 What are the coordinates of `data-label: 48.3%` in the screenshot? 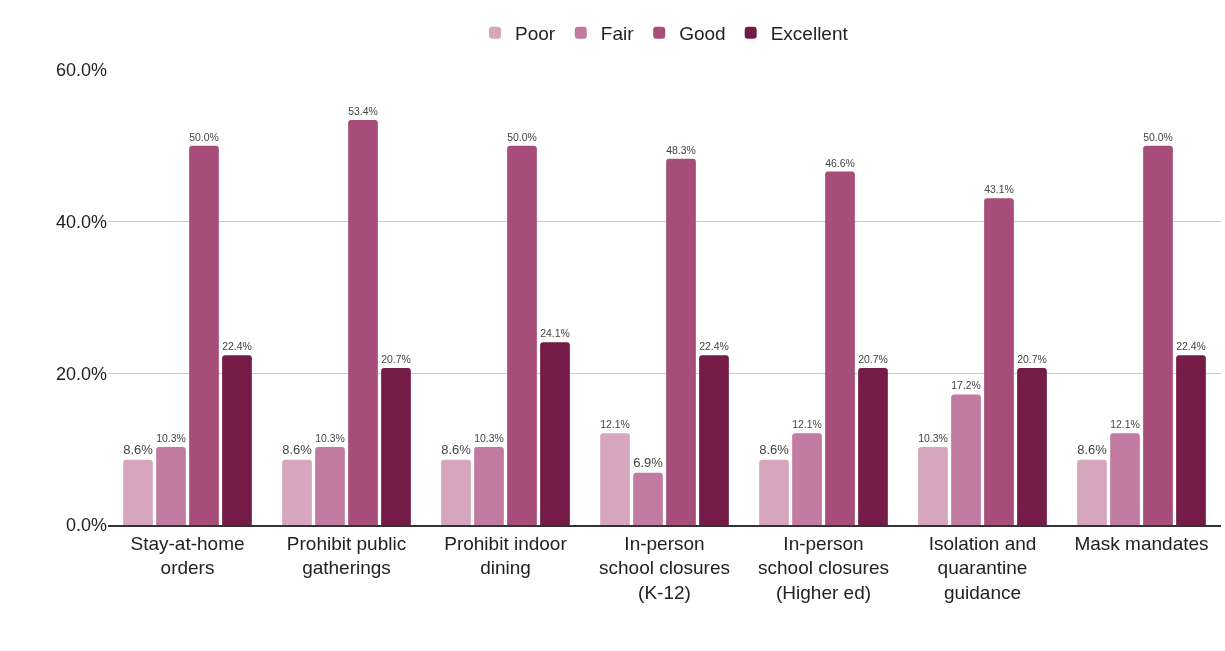 It's located at (681, 150).